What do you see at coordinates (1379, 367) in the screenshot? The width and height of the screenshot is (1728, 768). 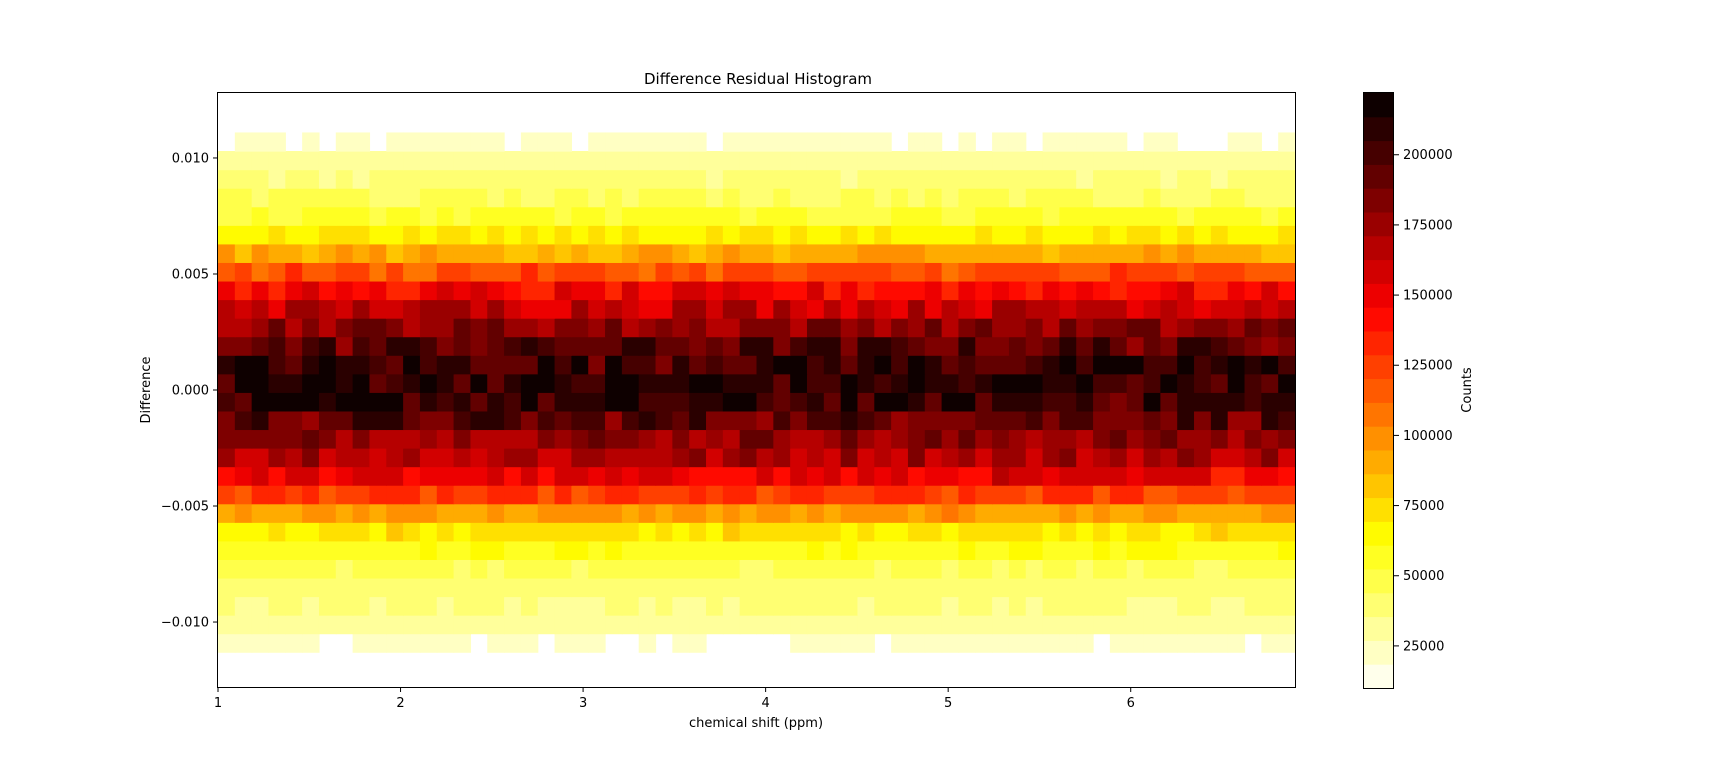 I see `colorbar-segment` at bounding box center [1379, 367].